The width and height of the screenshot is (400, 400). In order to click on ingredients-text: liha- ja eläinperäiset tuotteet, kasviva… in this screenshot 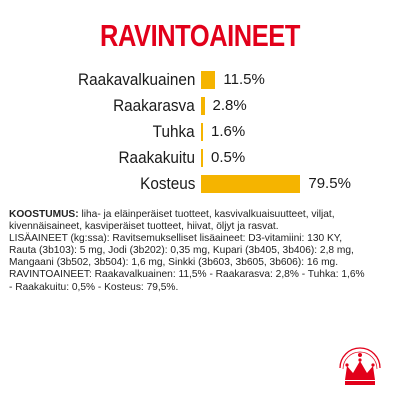, I will do `click(172, 221)`.